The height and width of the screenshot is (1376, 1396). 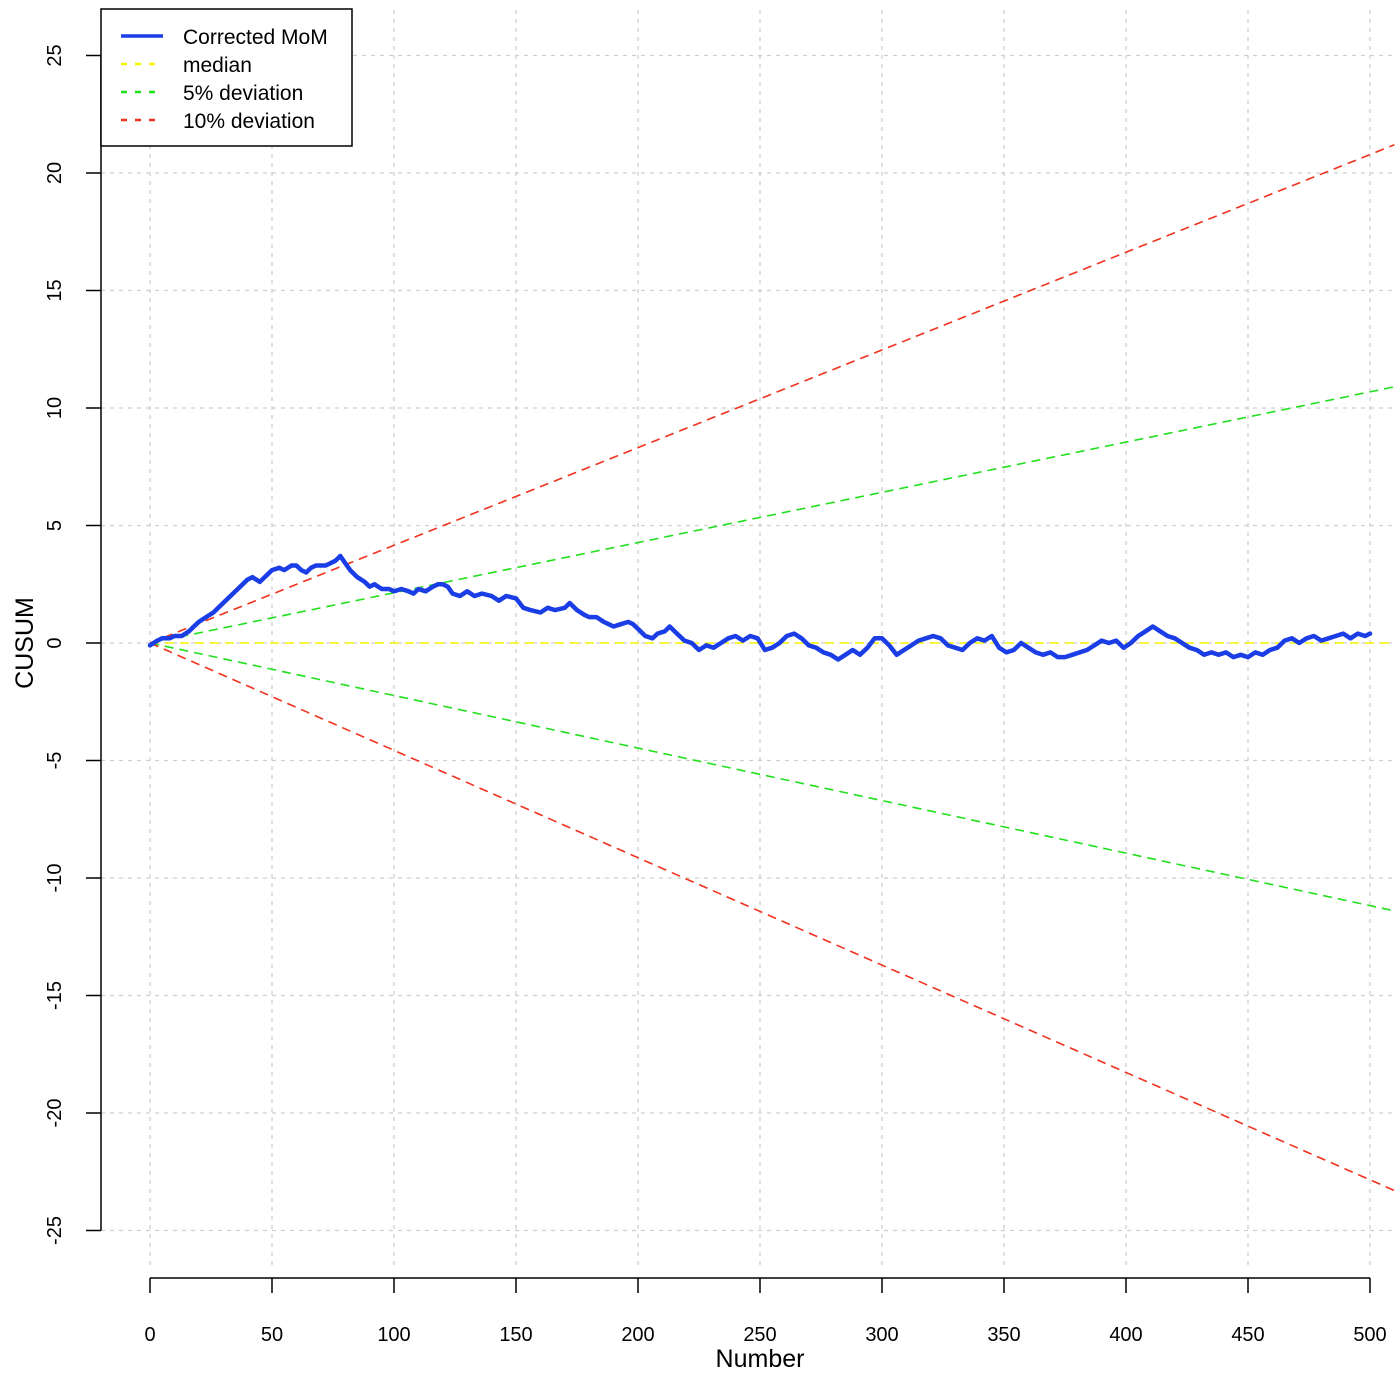 I want to click on y-tick-label: 5, so click(x=55, y=525).